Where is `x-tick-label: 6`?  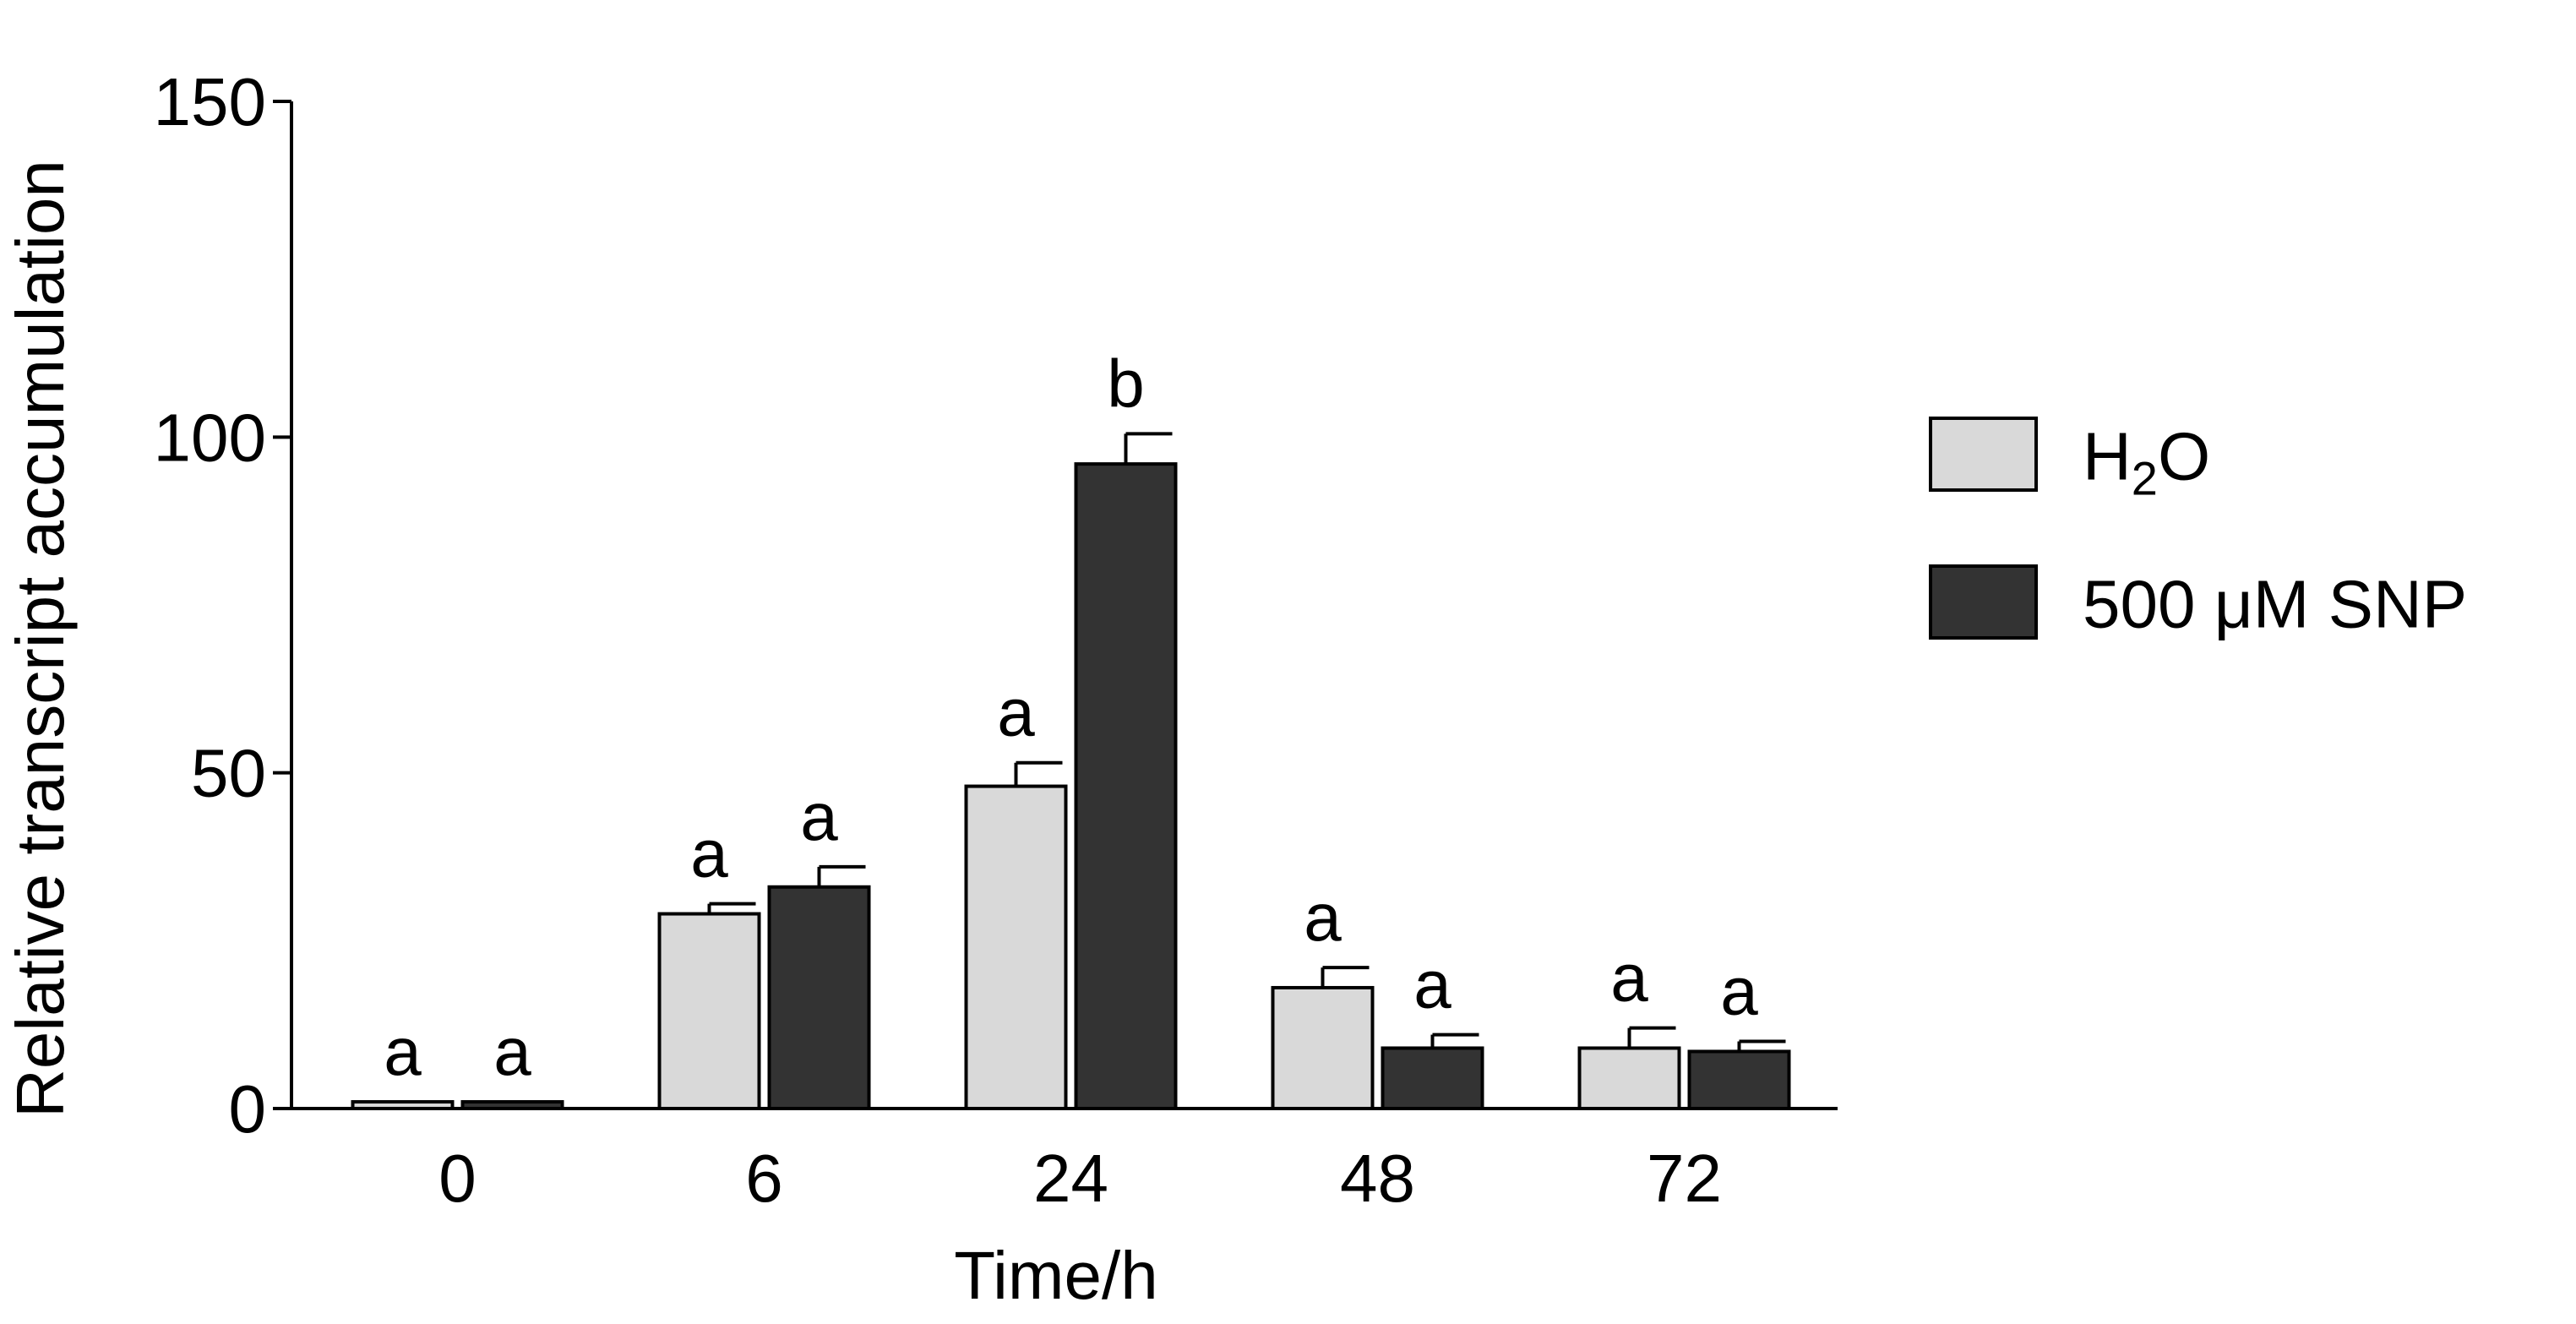
x-tick-label: 6 is located at coordinates (764, 1179).